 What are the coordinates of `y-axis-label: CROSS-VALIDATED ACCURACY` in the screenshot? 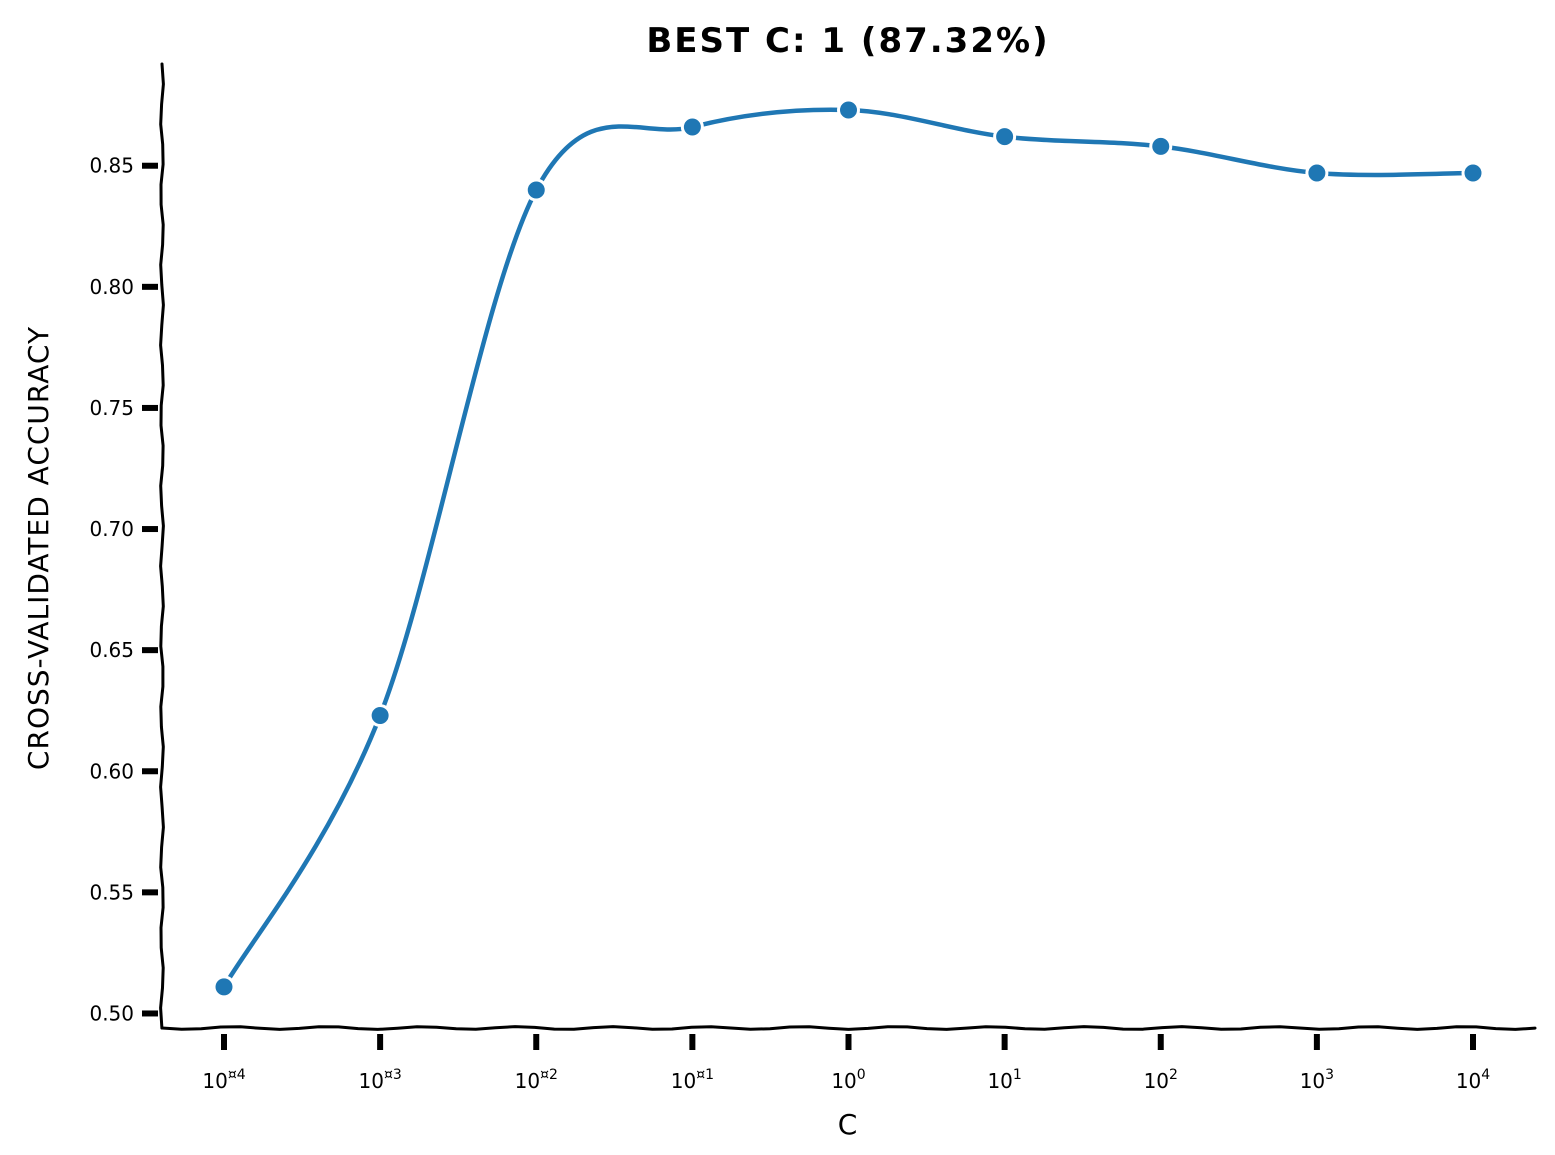 It's located at (38, 548).